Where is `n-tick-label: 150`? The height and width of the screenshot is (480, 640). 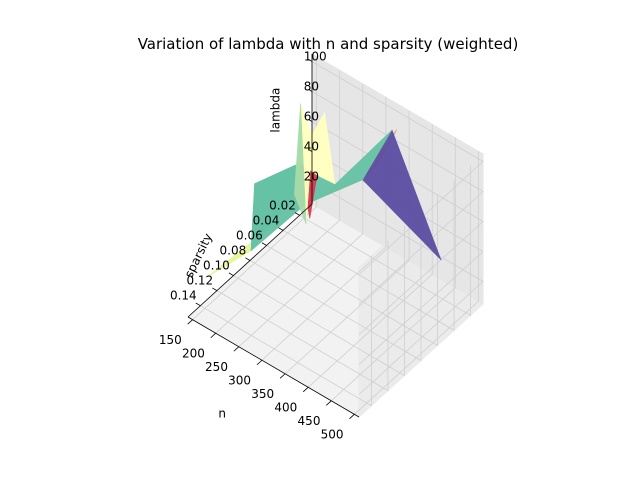 n-tick-label: 150 is located at coordinates (170, 340).